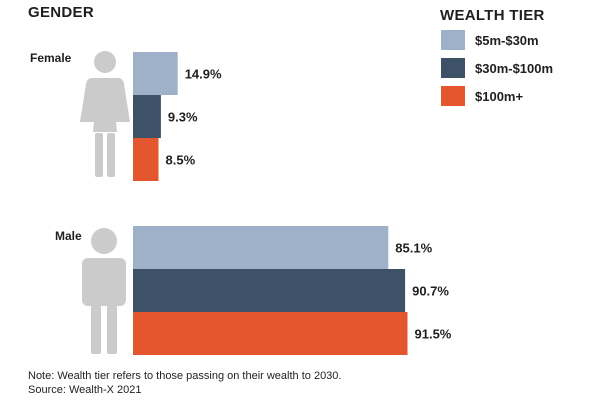 This screenshot has width=600, height=400. What do you see at coordinates (492, 15) in the screenshot?
I see `legend-title: WEALTH TIER` at bounding box center [492, 15].